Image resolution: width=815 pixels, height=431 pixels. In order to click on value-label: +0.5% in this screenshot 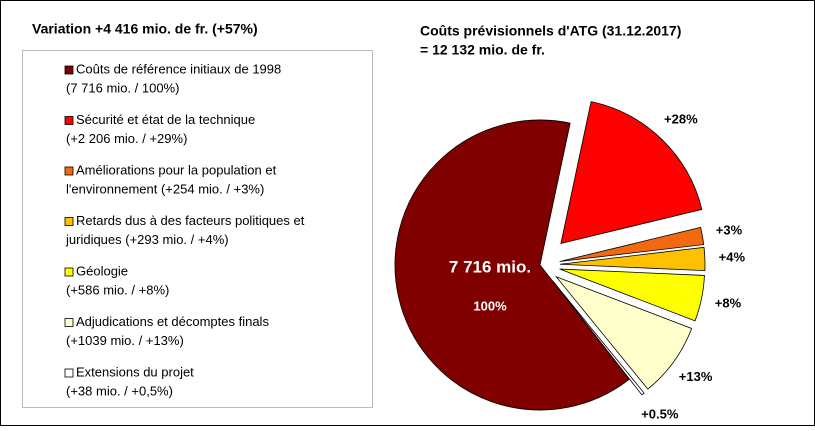, I will do `click(660, 413)`.